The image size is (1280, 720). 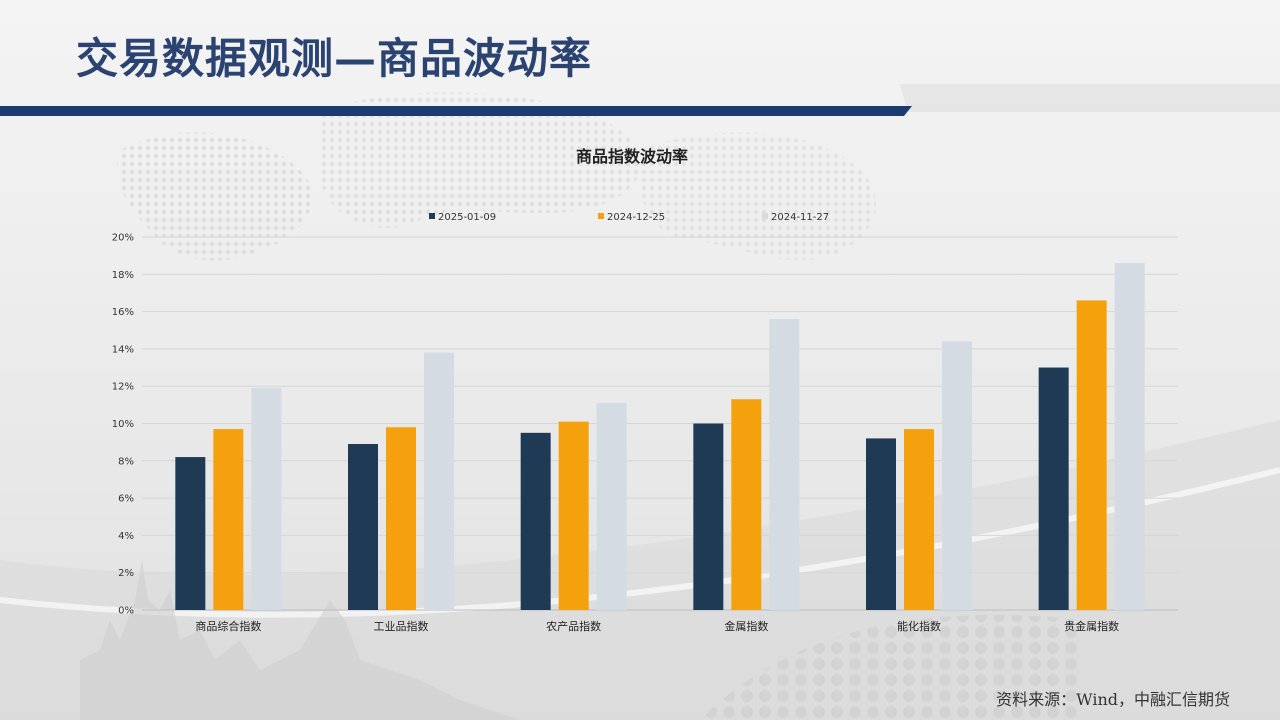 What do you see at coordinates (228, 626) in the screenshot?
I see `x-tick-label: 商品综合指数` at bounding box center [228, 626].